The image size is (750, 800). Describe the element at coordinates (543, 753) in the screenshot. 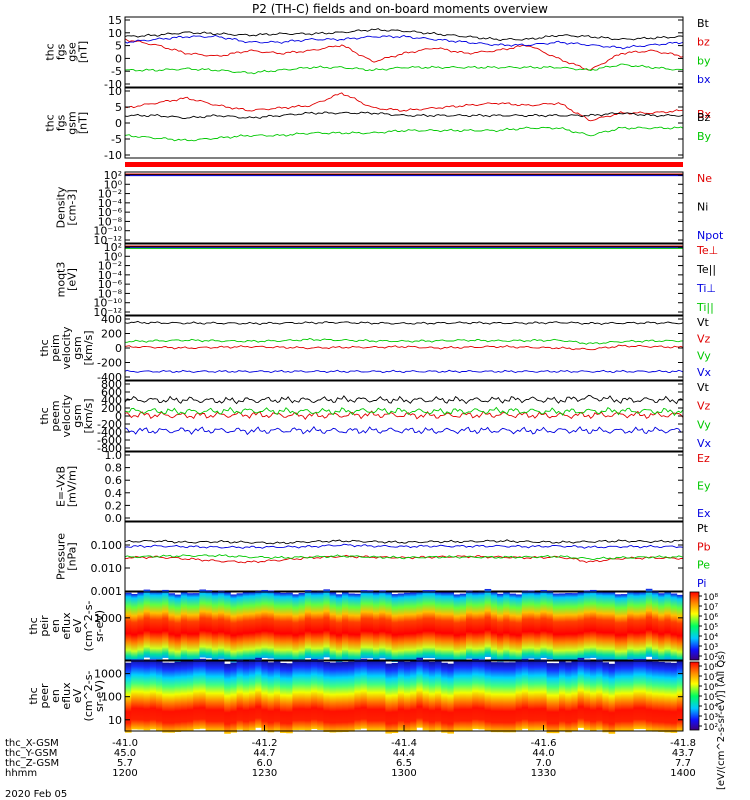

I see `xaxis-value: 44.0` at that location.